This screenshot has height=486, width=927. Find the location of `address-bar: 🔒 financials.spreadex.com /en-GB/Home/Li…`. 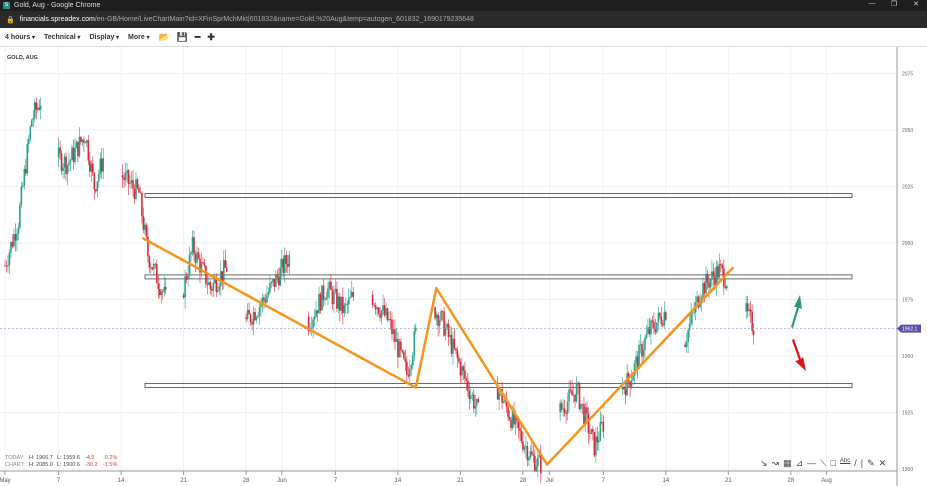

address-bar: 🔒 financials.spreadex.com /en-GB/Home/Li… is located at coordinates (463, 19).